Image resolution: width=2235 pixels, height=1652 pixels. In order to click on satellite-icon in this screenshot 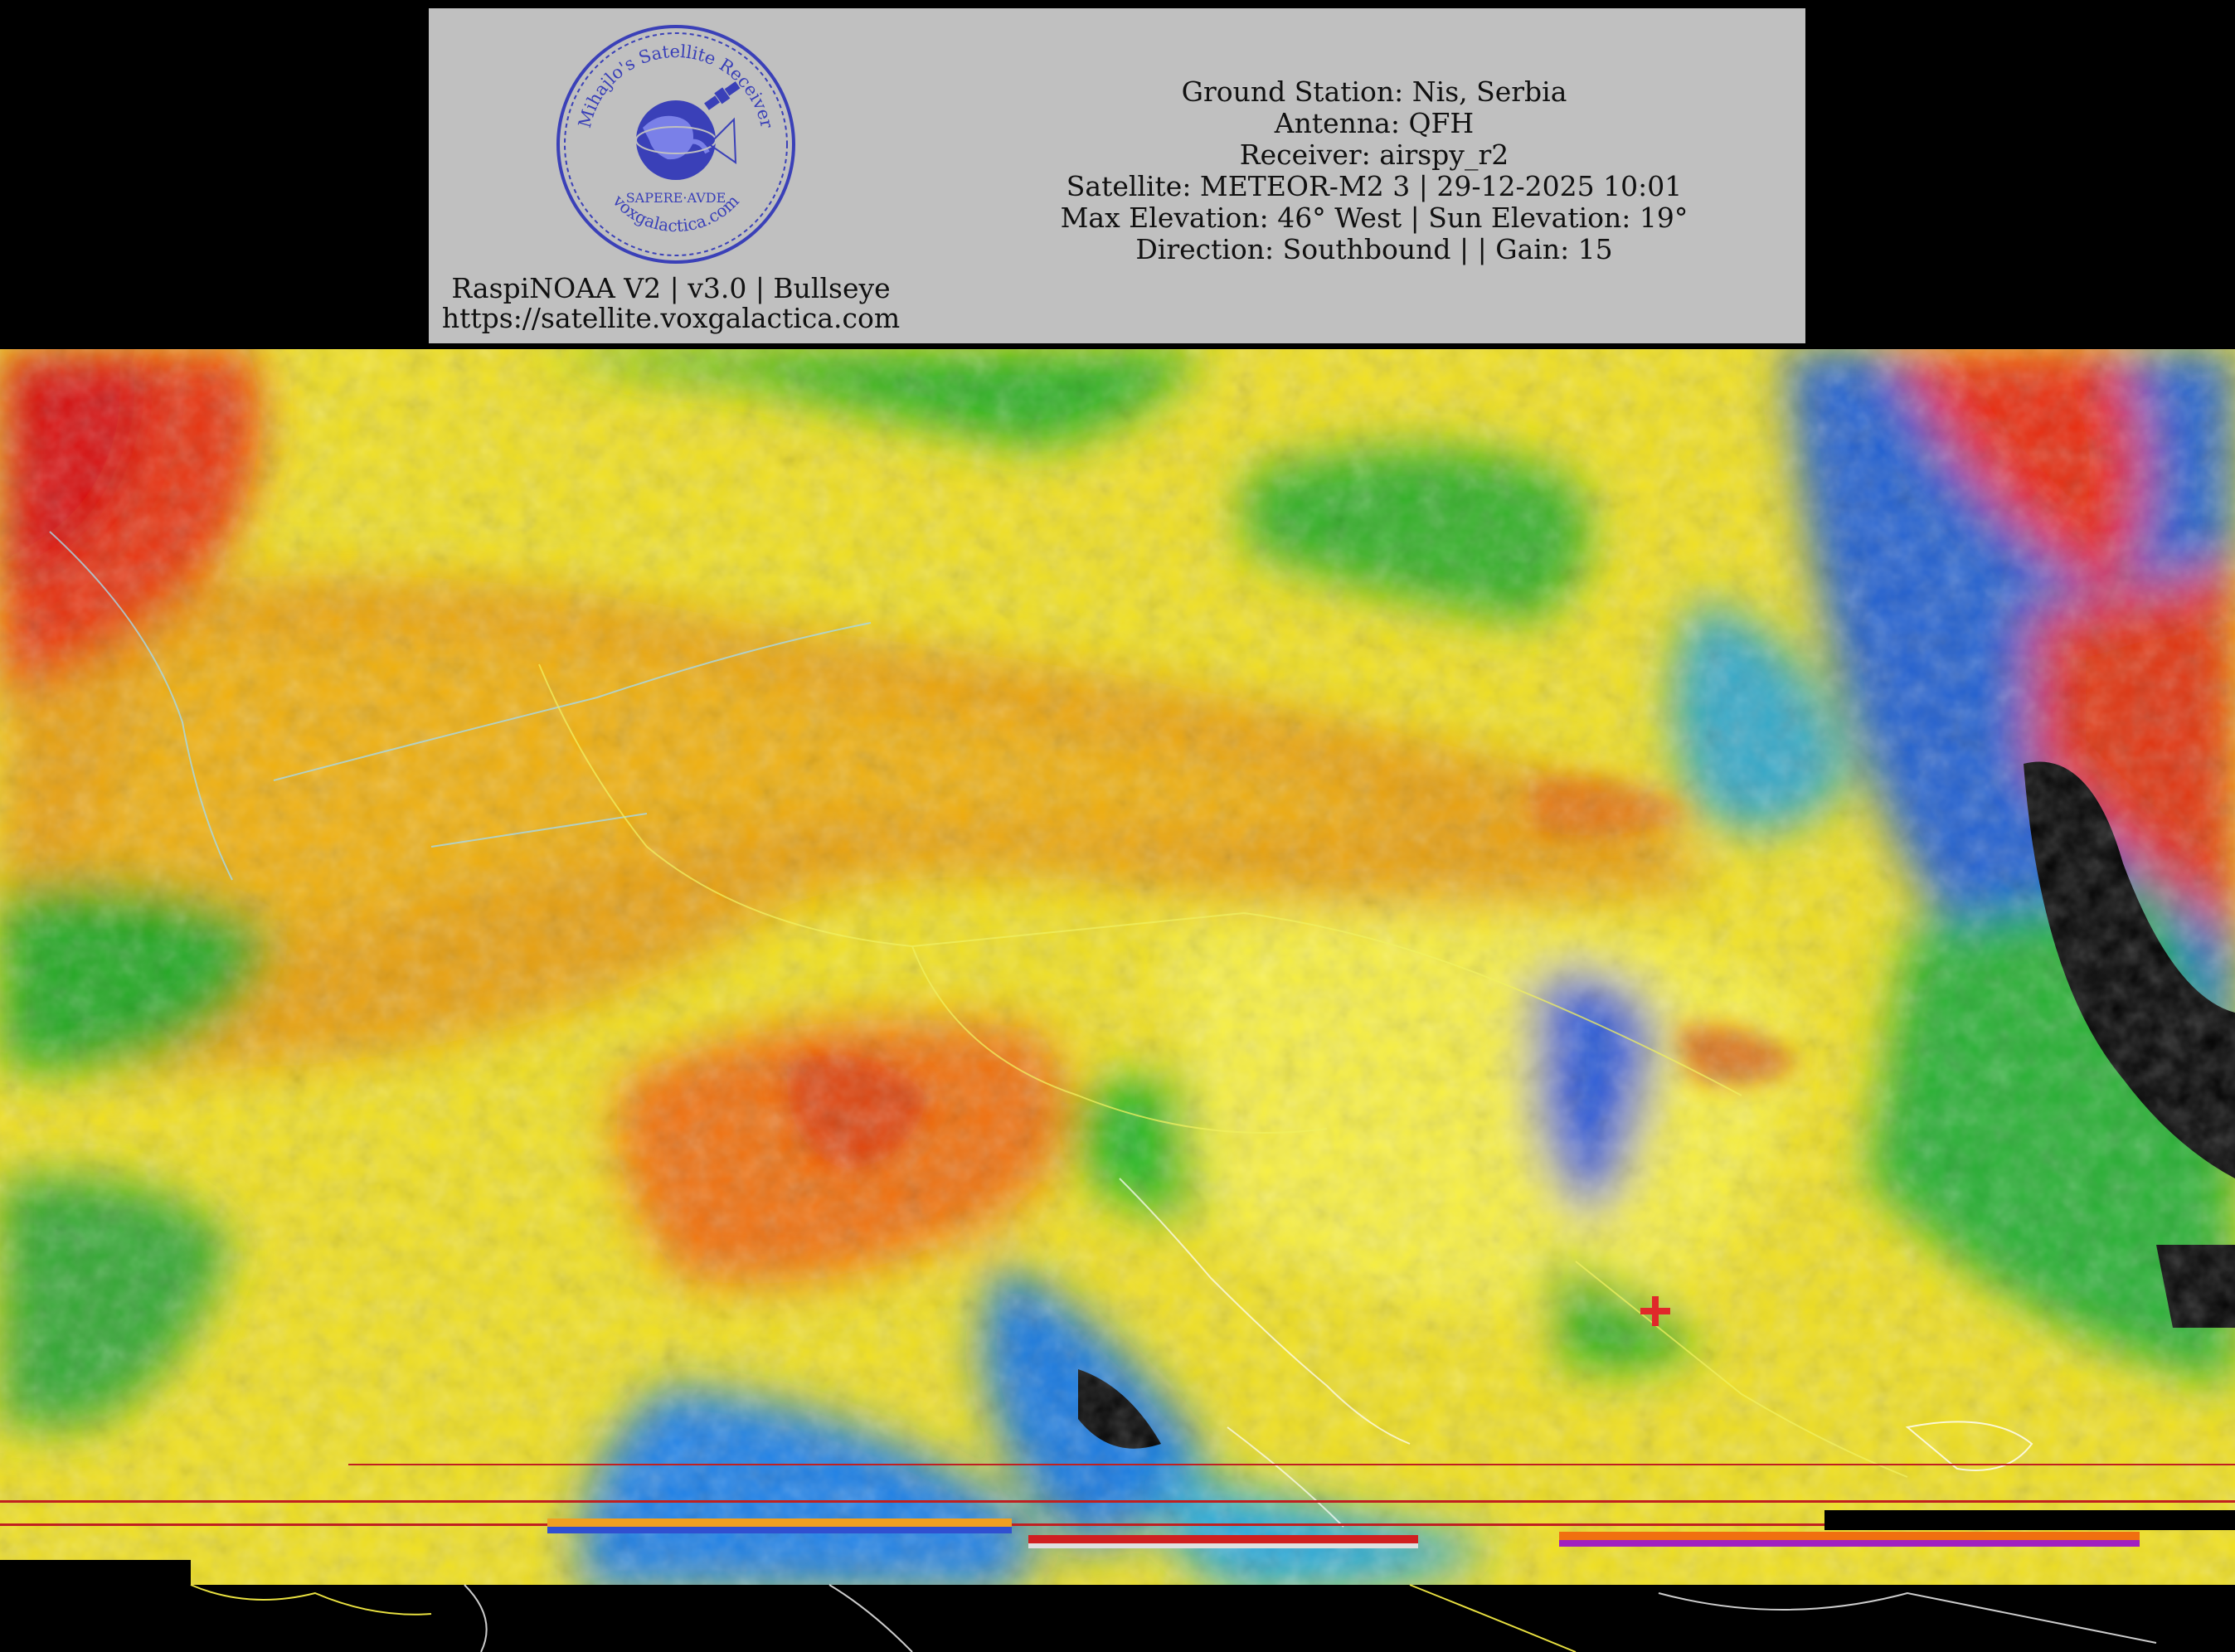, I will do `click(722, 95)`.